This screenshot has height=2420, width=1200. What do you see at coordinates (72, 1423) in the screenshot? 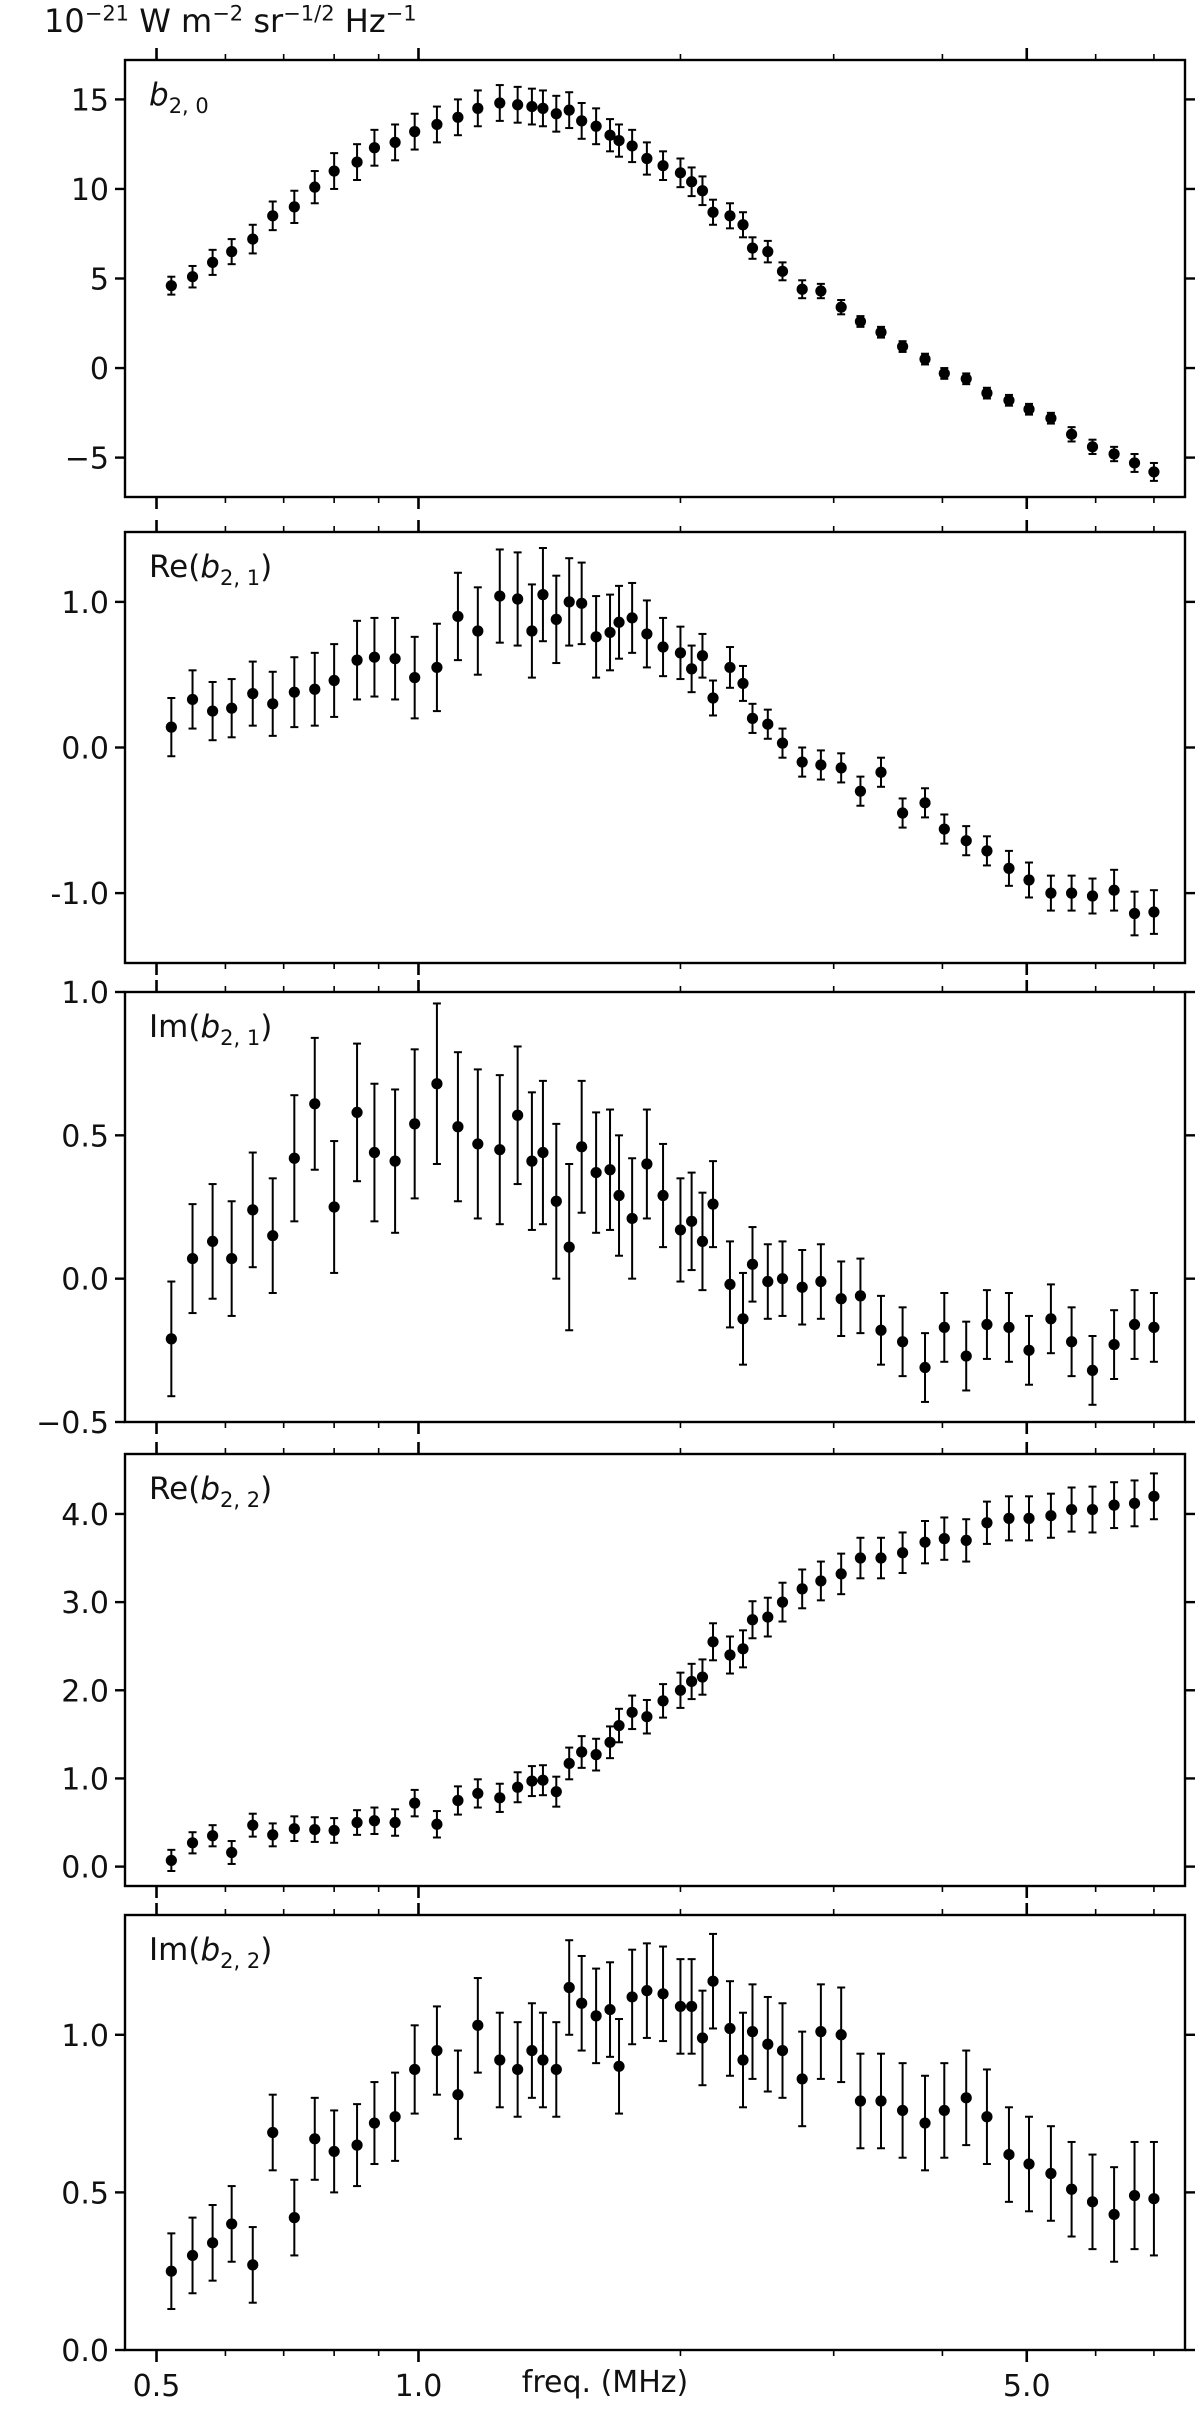
I see `y-tick-label: −0.5` at bounding box center [72, 1423].